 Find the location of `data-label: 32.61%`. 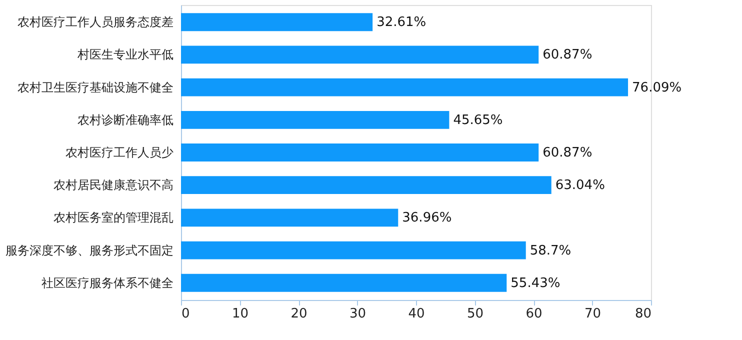

data-label: 32.61% is located at coordinates (401, 22).